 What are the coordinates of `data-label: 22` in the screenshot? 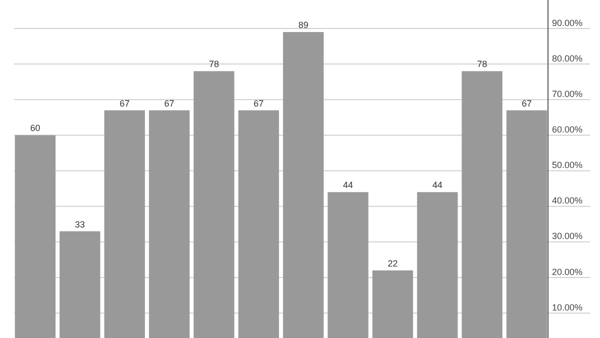 It's located at (393, 263).